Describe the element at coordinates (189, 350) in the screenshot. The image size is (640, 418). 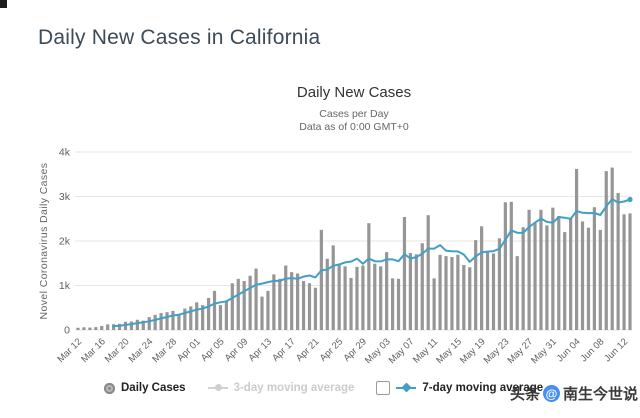
I see `svg-text: Apr 01` at that location.